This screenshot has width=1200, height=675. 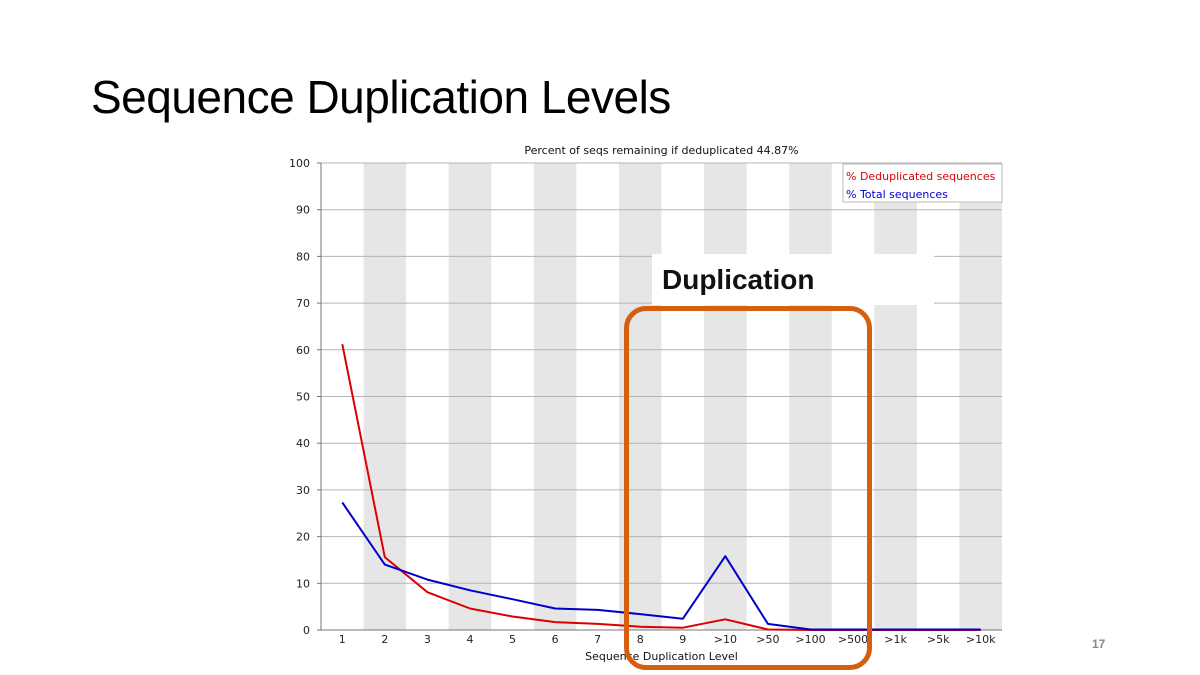 I want to click on y-tick-label: 100, so click(x=299, y=163).